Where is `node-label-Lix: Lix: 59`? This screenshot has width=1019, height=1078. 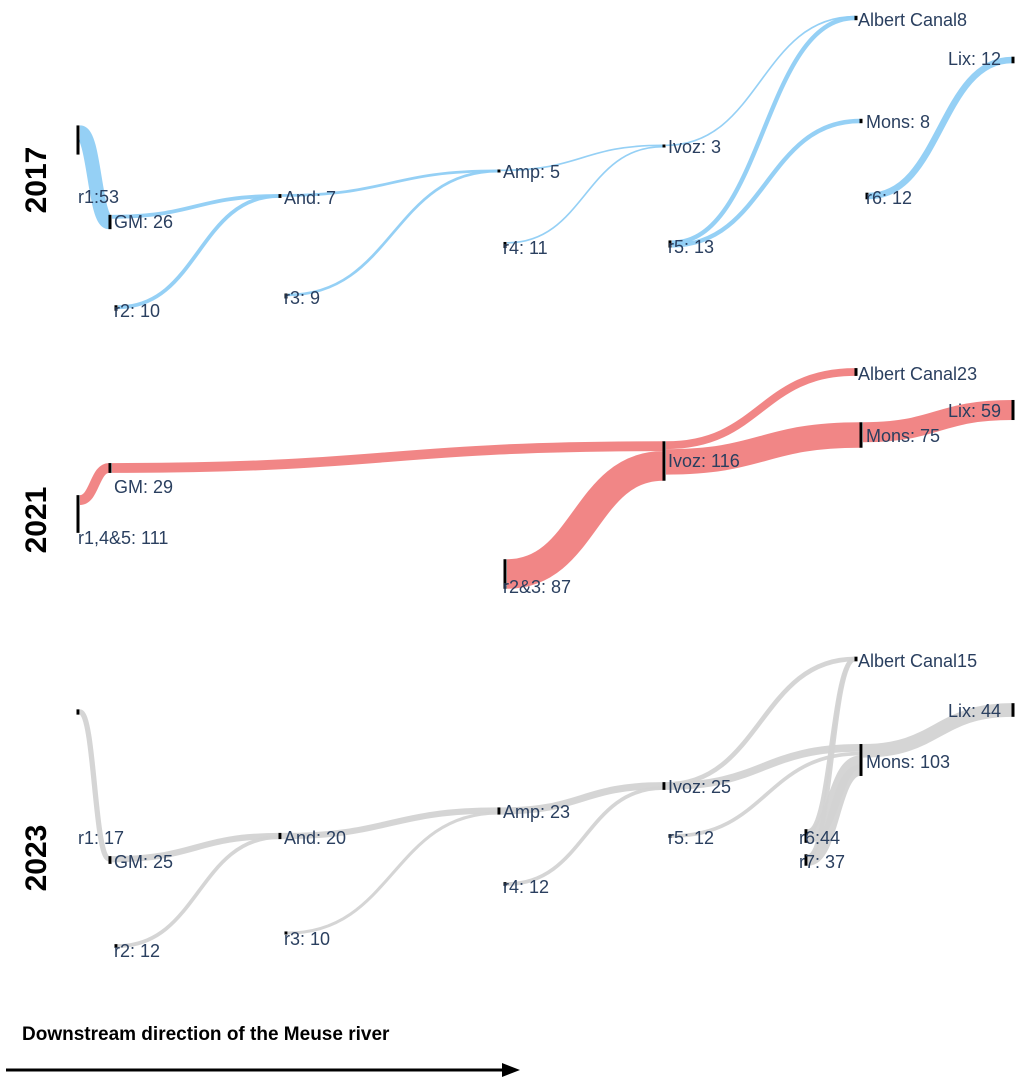
node-label-Lix: Lix: 59 is located at coordinates (974, 411).